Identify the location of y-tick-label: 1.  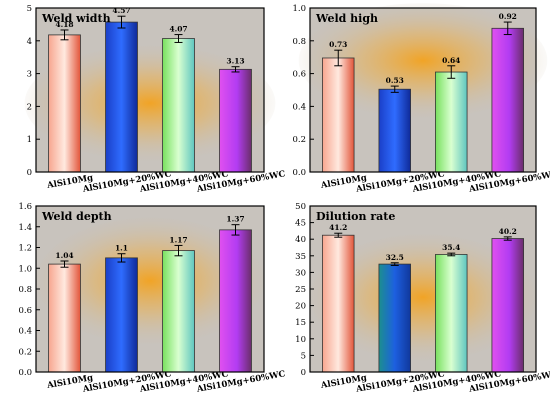
(29, 140).